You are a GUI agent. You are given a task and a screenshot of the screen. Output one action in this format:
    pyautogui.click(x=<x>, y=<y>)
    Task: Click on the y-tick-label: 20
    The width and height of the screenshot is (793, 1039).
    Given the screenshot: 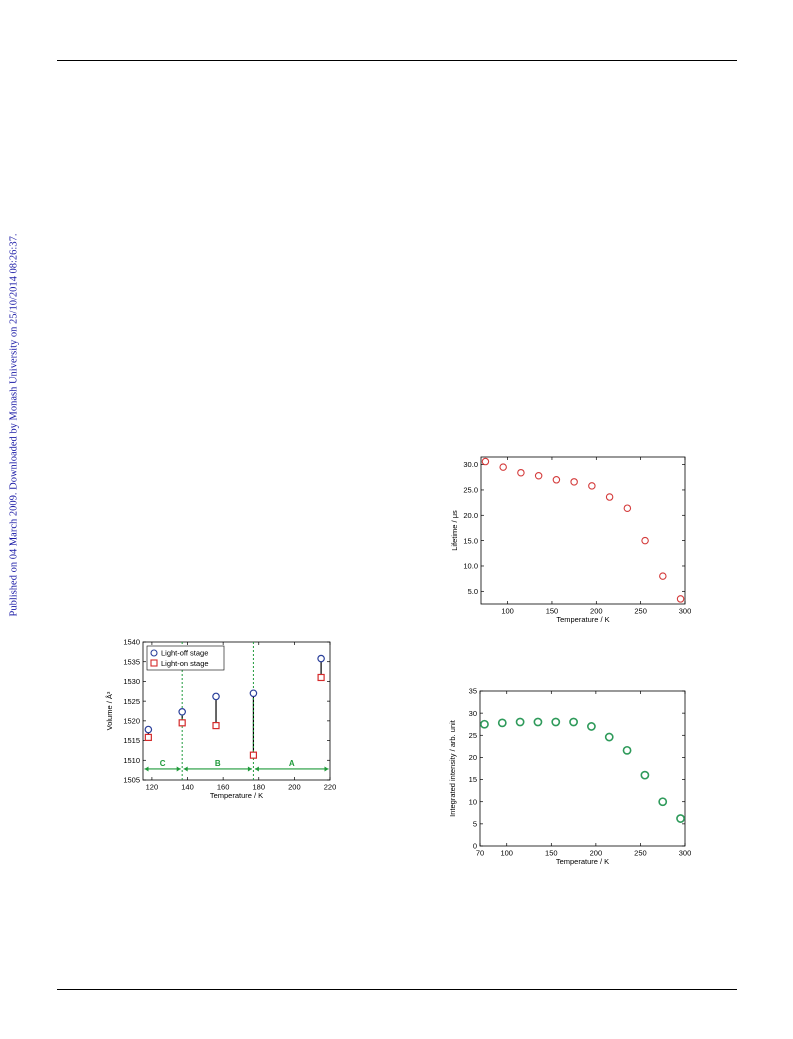 What is the action you would take?
    pyautogui.click(x=473, y=757)
    